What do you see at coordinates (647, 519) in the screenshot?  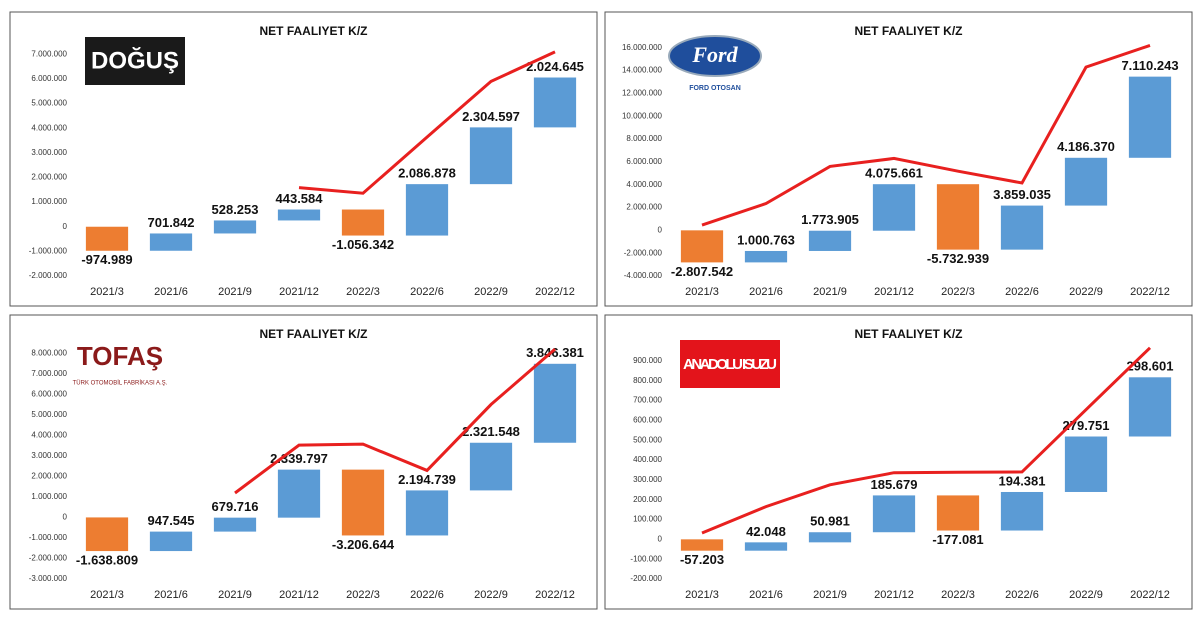 I see `y-tick-label: 100.000` at bounding box center [647, 519].